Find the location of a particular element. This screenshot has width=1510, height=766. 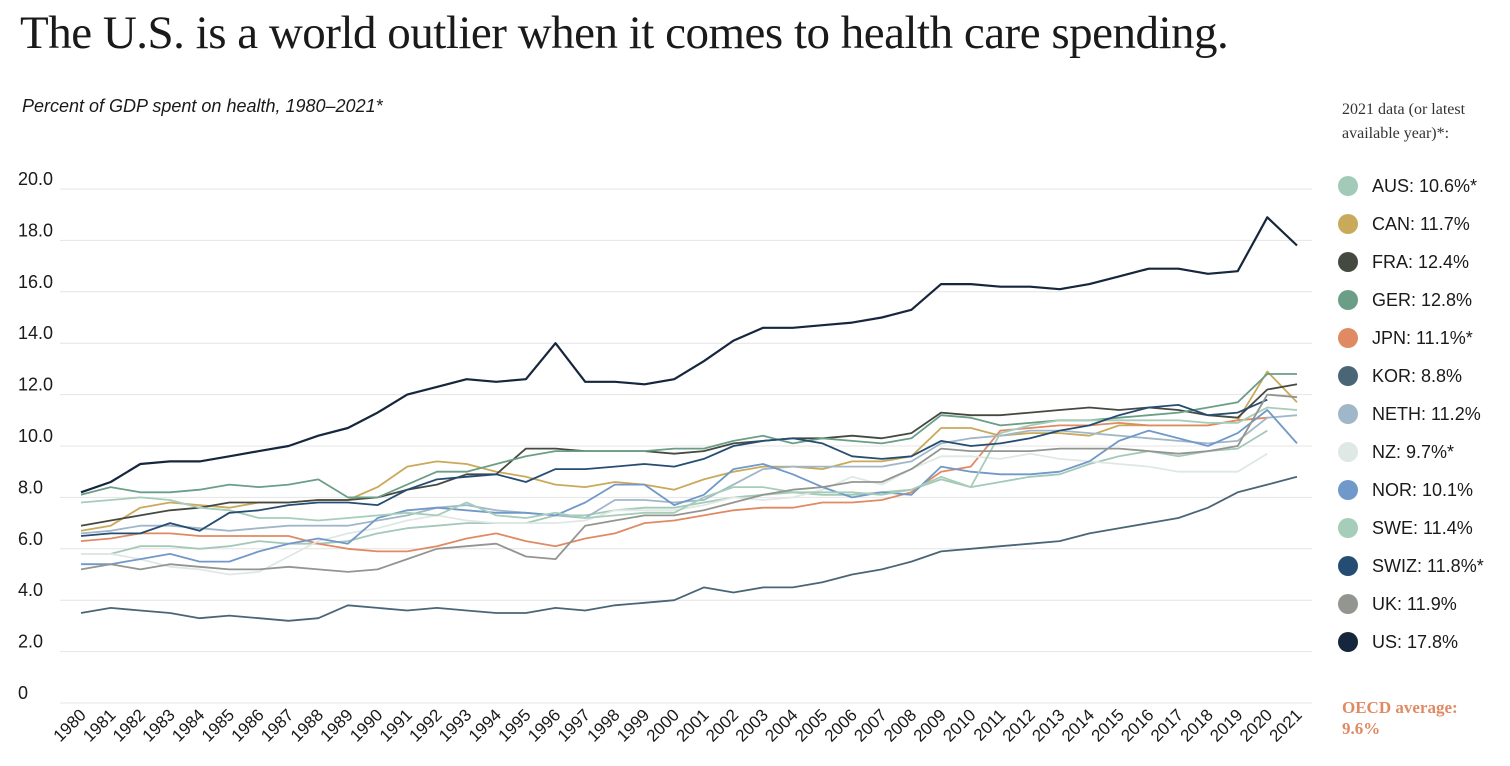

x-tick-label: 1989 is located at coordinates (337, 725).